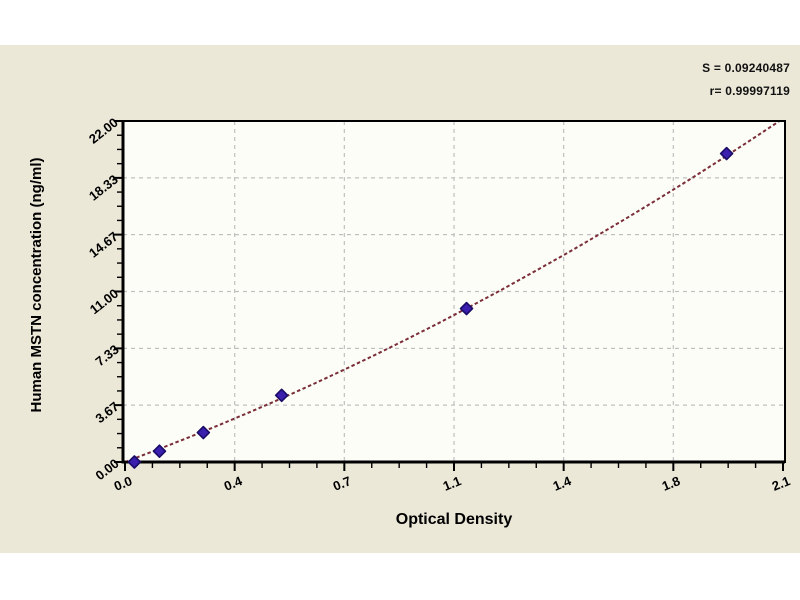  Describe the element at coordinates (36, 285) in the screenshot. I see `y-axis-title: Human MSTN concentration (ng/ml)` at that location.